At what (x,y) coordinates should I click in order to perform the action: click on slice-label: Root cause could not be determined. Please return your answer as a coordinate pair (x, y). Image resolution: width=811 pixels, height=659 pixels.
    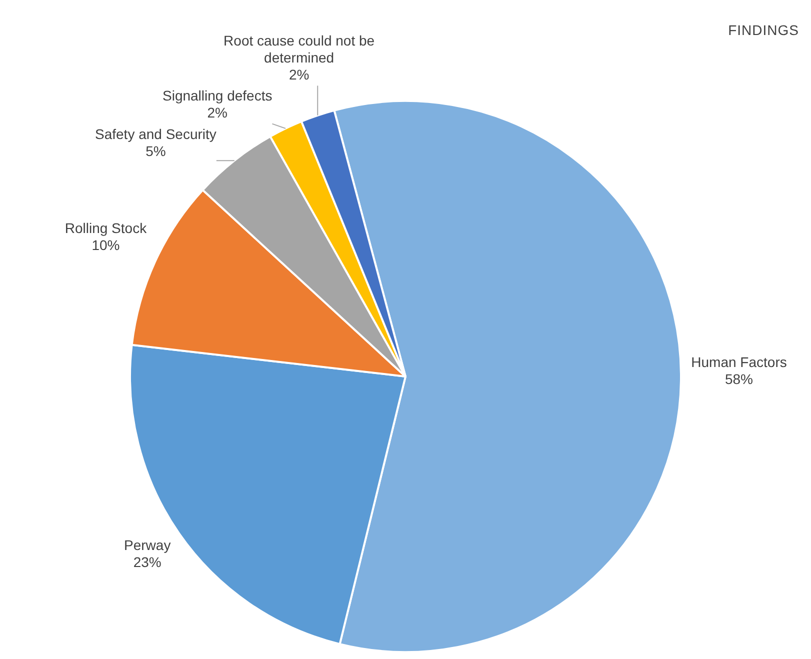
    Looking at the image, I should click on (299, 49).